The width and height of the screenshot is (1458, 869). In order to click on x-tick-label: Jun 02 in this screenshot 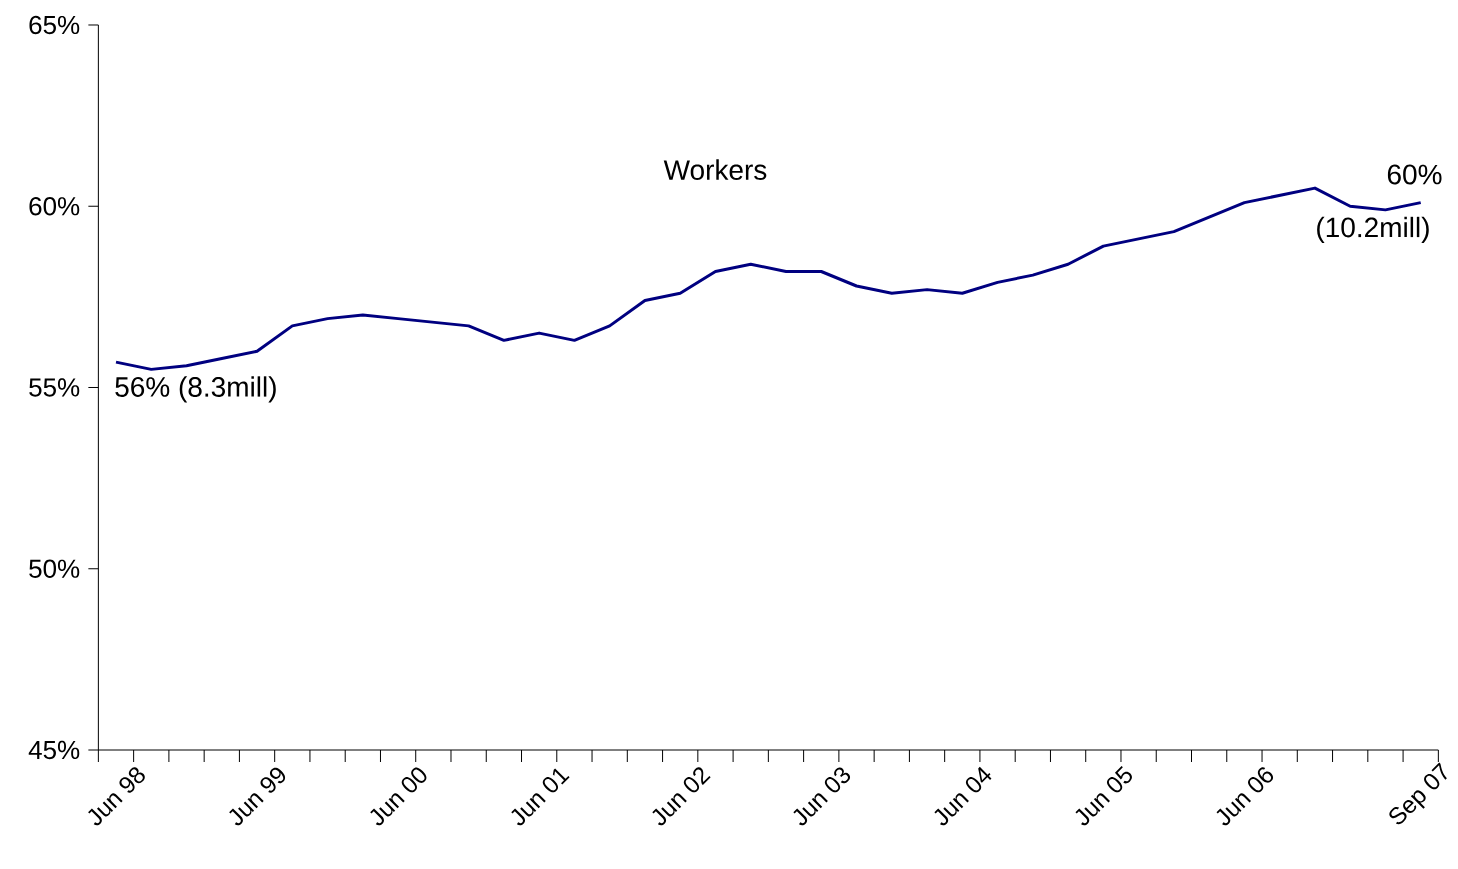, I will do `click(681, 796)`.